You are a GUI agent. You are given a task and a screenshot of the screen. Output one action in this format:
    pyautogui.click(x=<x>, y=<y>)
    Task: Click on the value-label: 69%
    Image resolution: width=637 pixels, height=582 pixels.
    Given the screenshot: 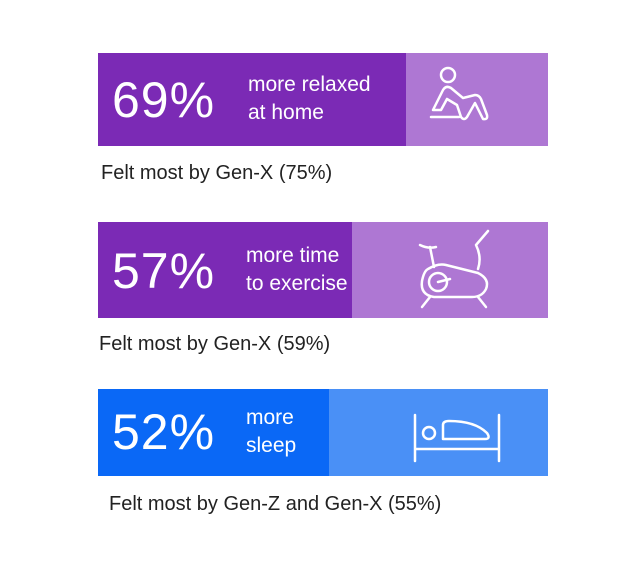 What is the action you would take?
    pyautogui.click(x=164, y=100)
    